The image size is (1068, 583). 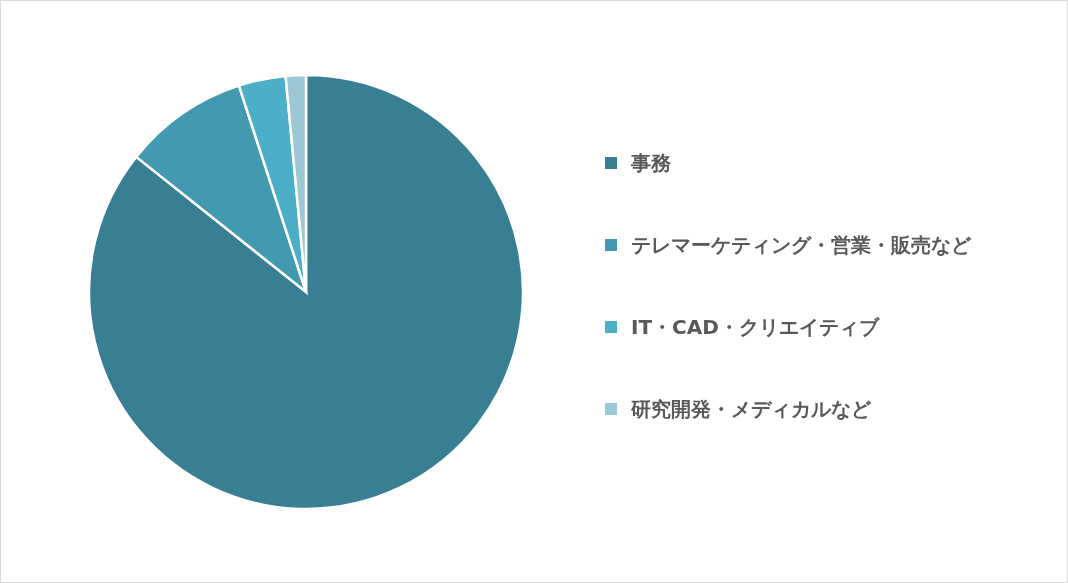 I want to click on legend-label: 研究開発・メディカルなど, so click(x=751, y=409).